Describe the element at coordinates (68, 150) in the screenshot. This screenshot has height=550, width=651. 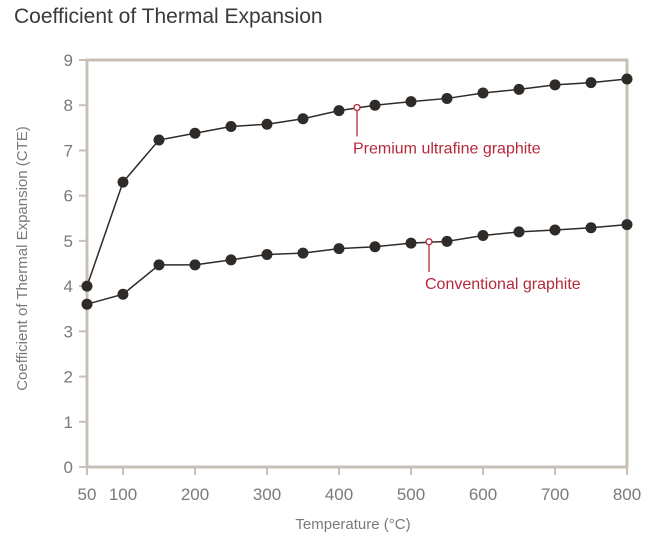
I see `y-tick-label: 7` at that location.